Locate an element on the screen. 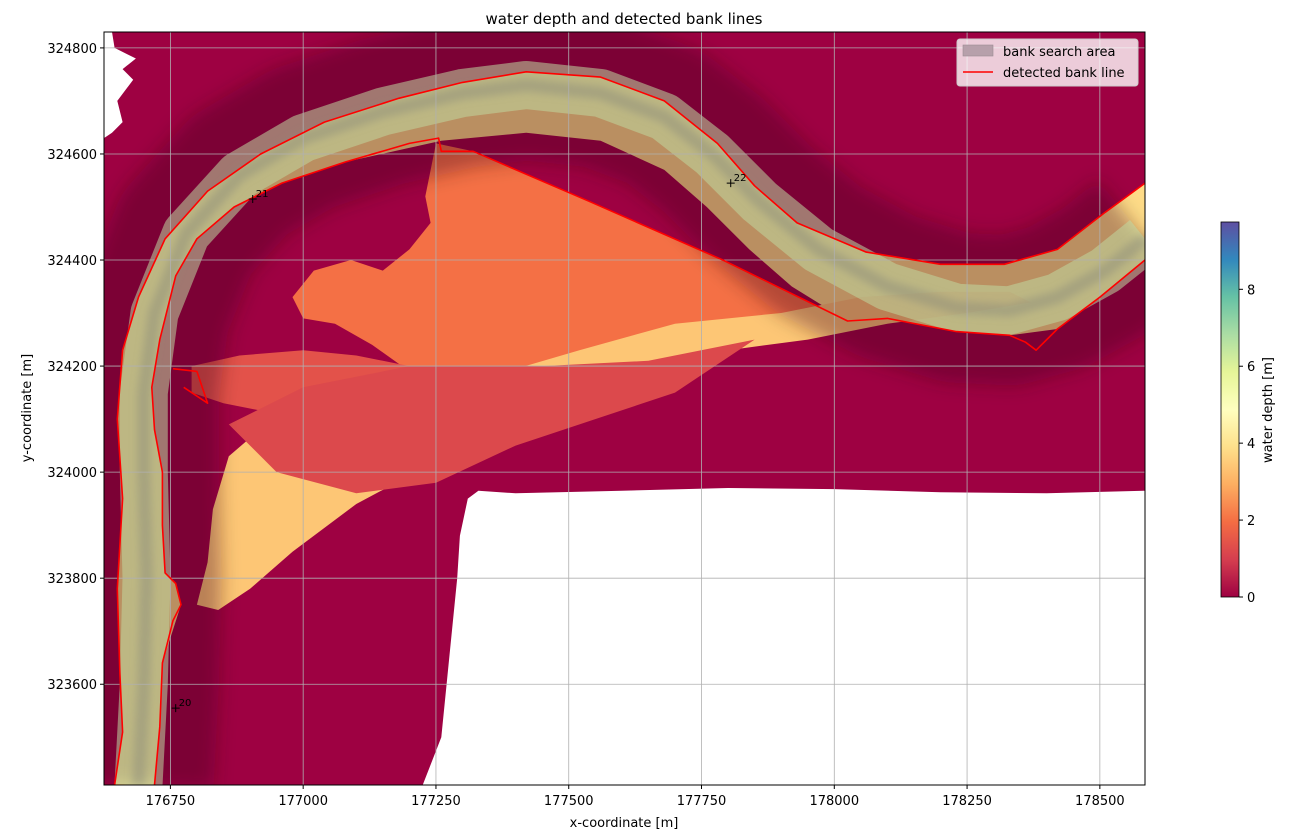 This screenshot has width=1294, height=838. colorbar: 0 2 4 6 8 water depth [m] is located at coordinates (1248, 413).